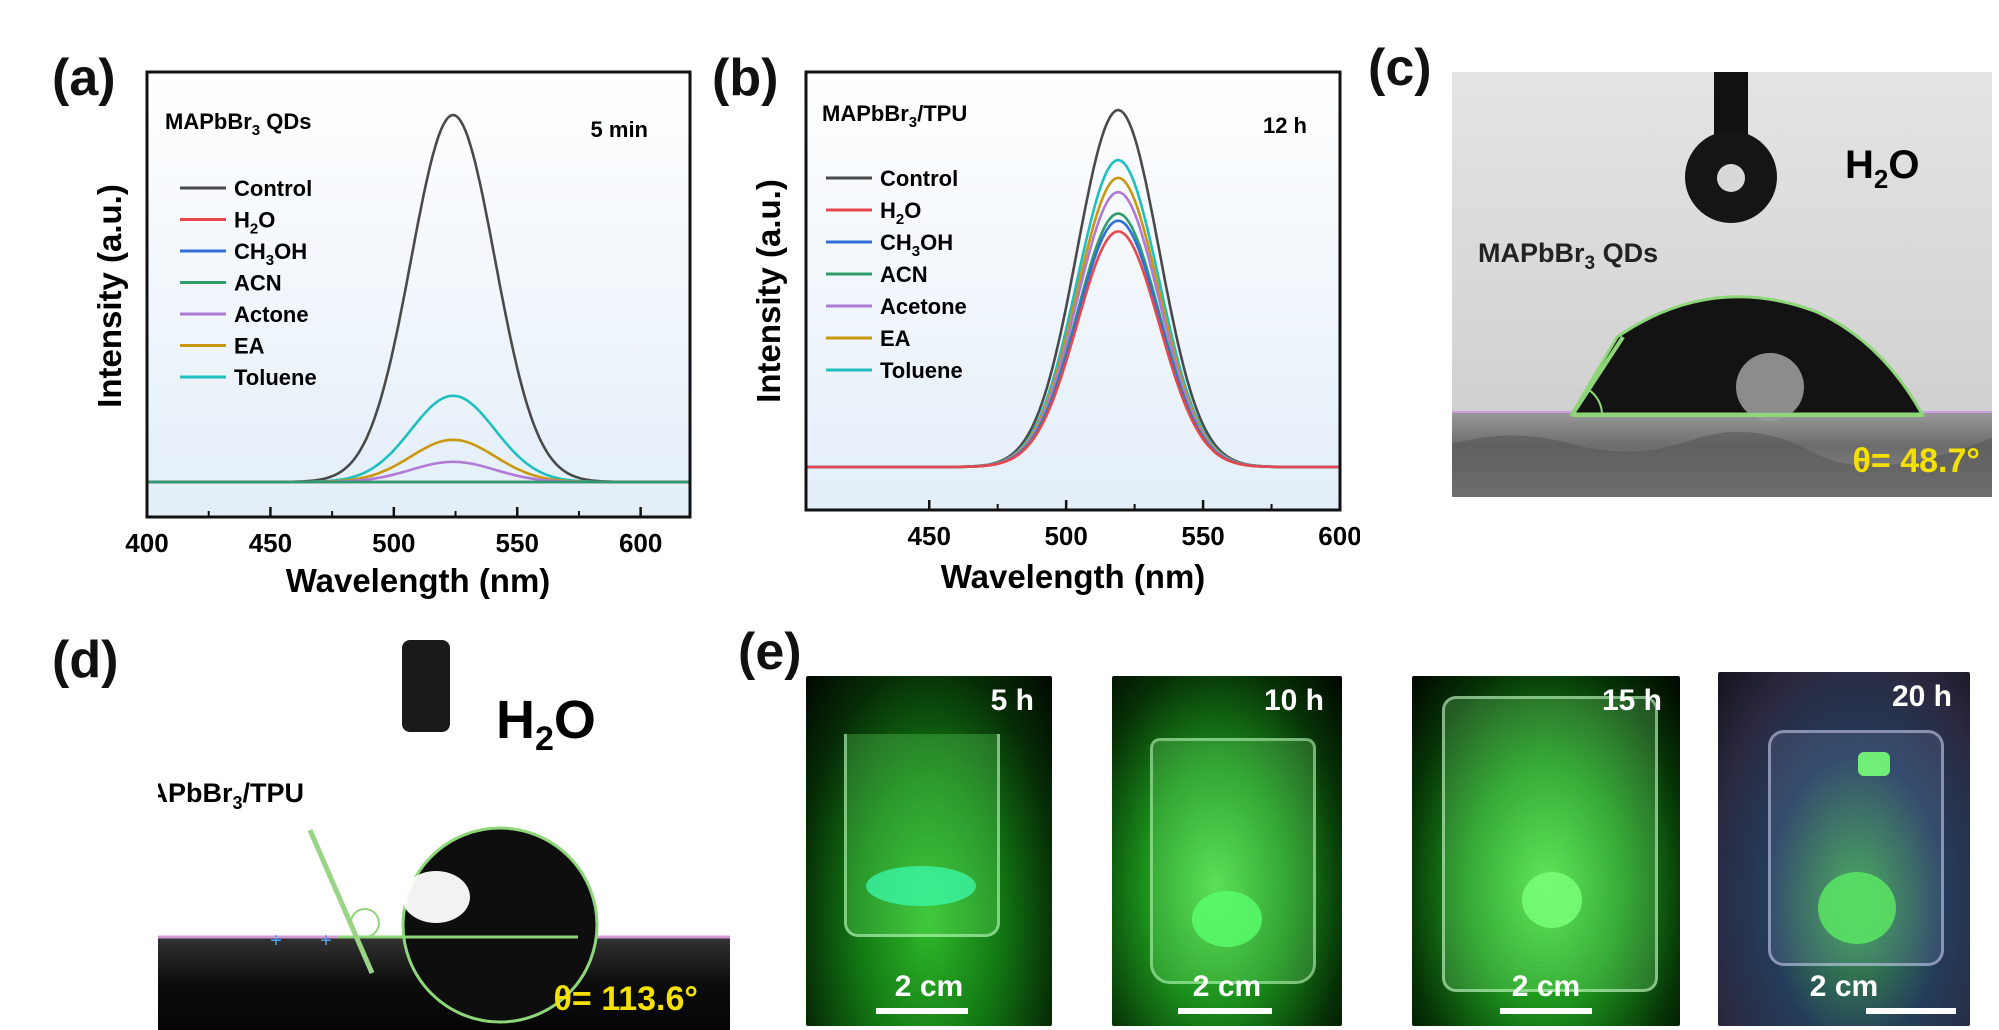 Image resolution: width=1999 pixels, height=1030 pixels. I want to click on legend-label: Actone, so click(271, 314).